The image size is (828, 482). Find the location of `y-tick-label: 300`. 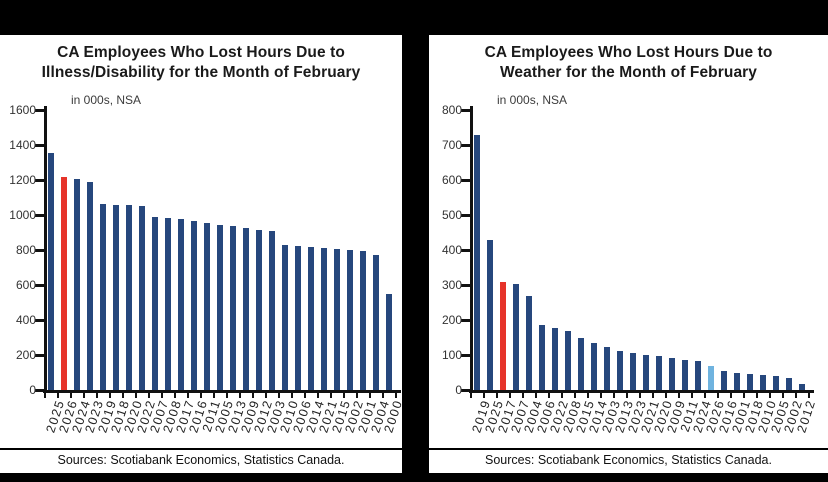

y-tick-label: 300 is located at coordinates (451, 284).